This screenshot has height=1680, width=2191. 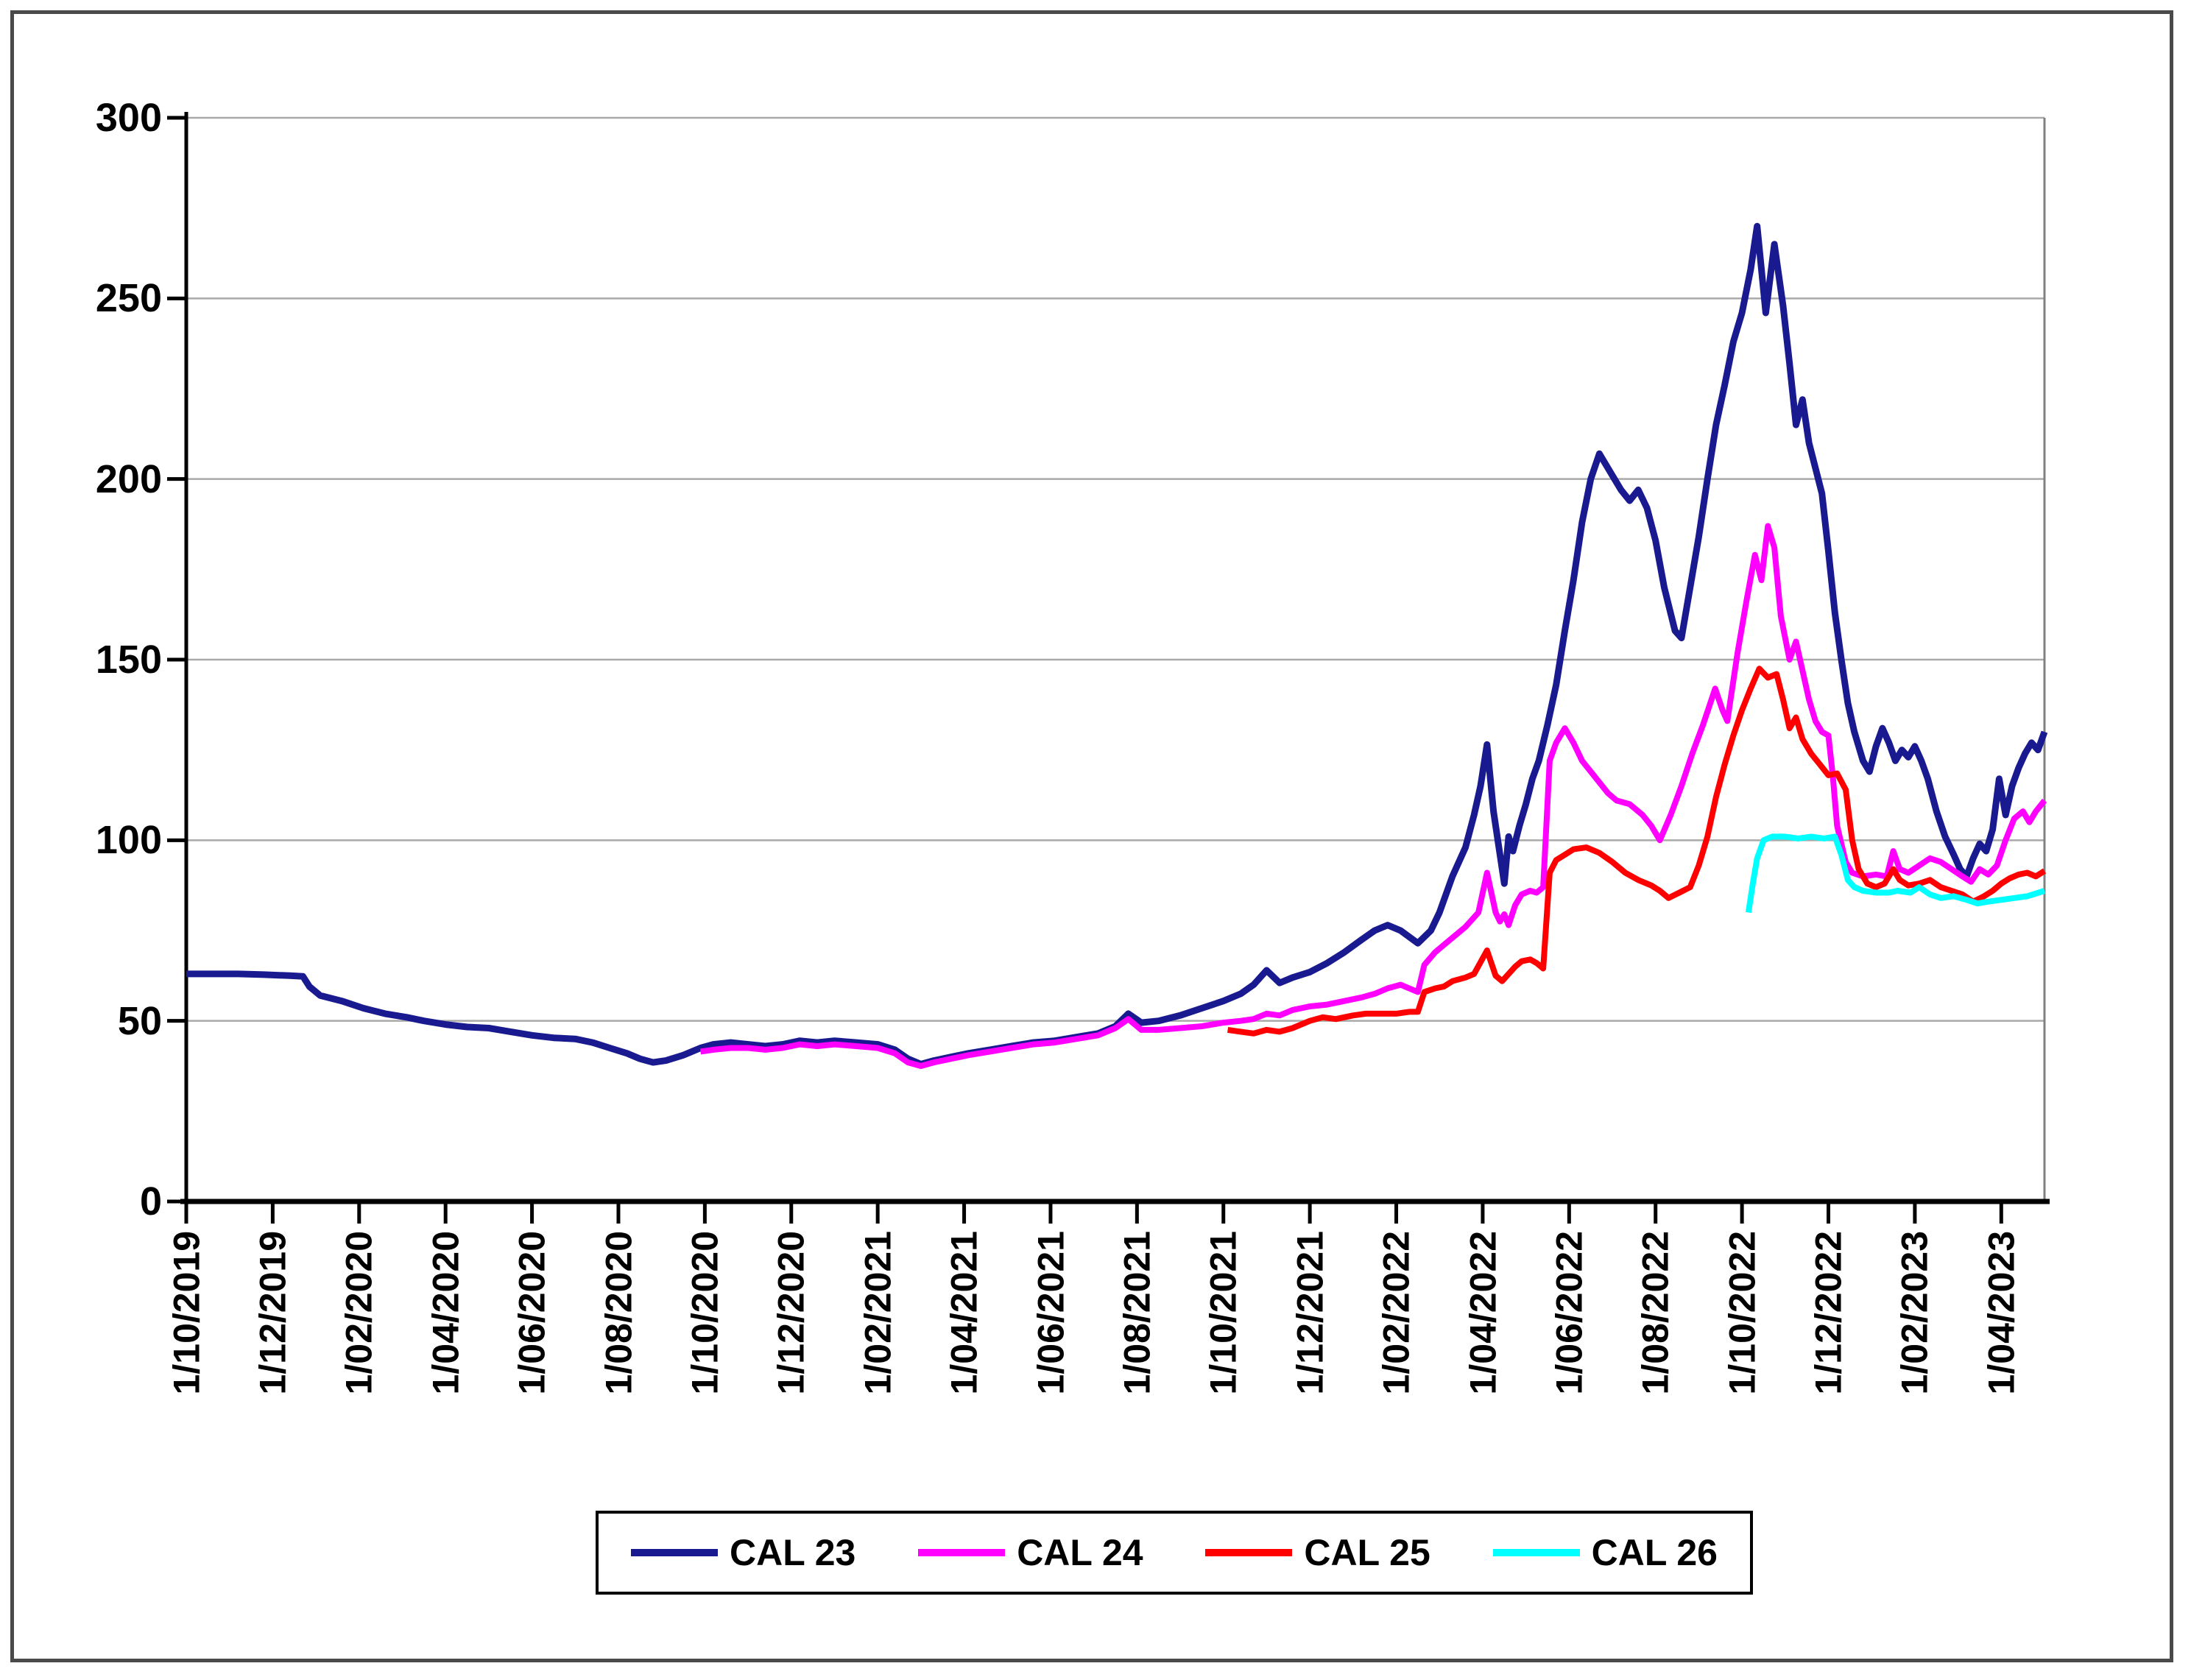 What do you see at coordinates (1050, 1313) in the screenshot?
I see `x-tick-label: 1/06/2021` at bounding box center [1050, 1313].